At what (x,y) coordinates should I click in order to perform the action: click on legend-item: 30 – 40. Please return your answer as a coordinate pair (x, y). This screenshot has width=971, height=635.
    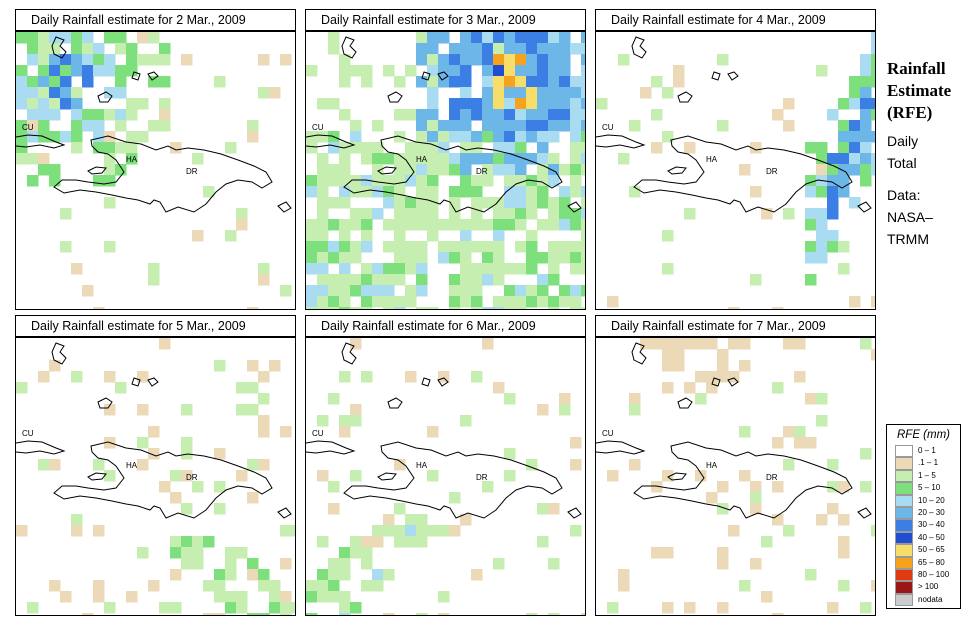
    Looking at the image, I should click on (923, 525).